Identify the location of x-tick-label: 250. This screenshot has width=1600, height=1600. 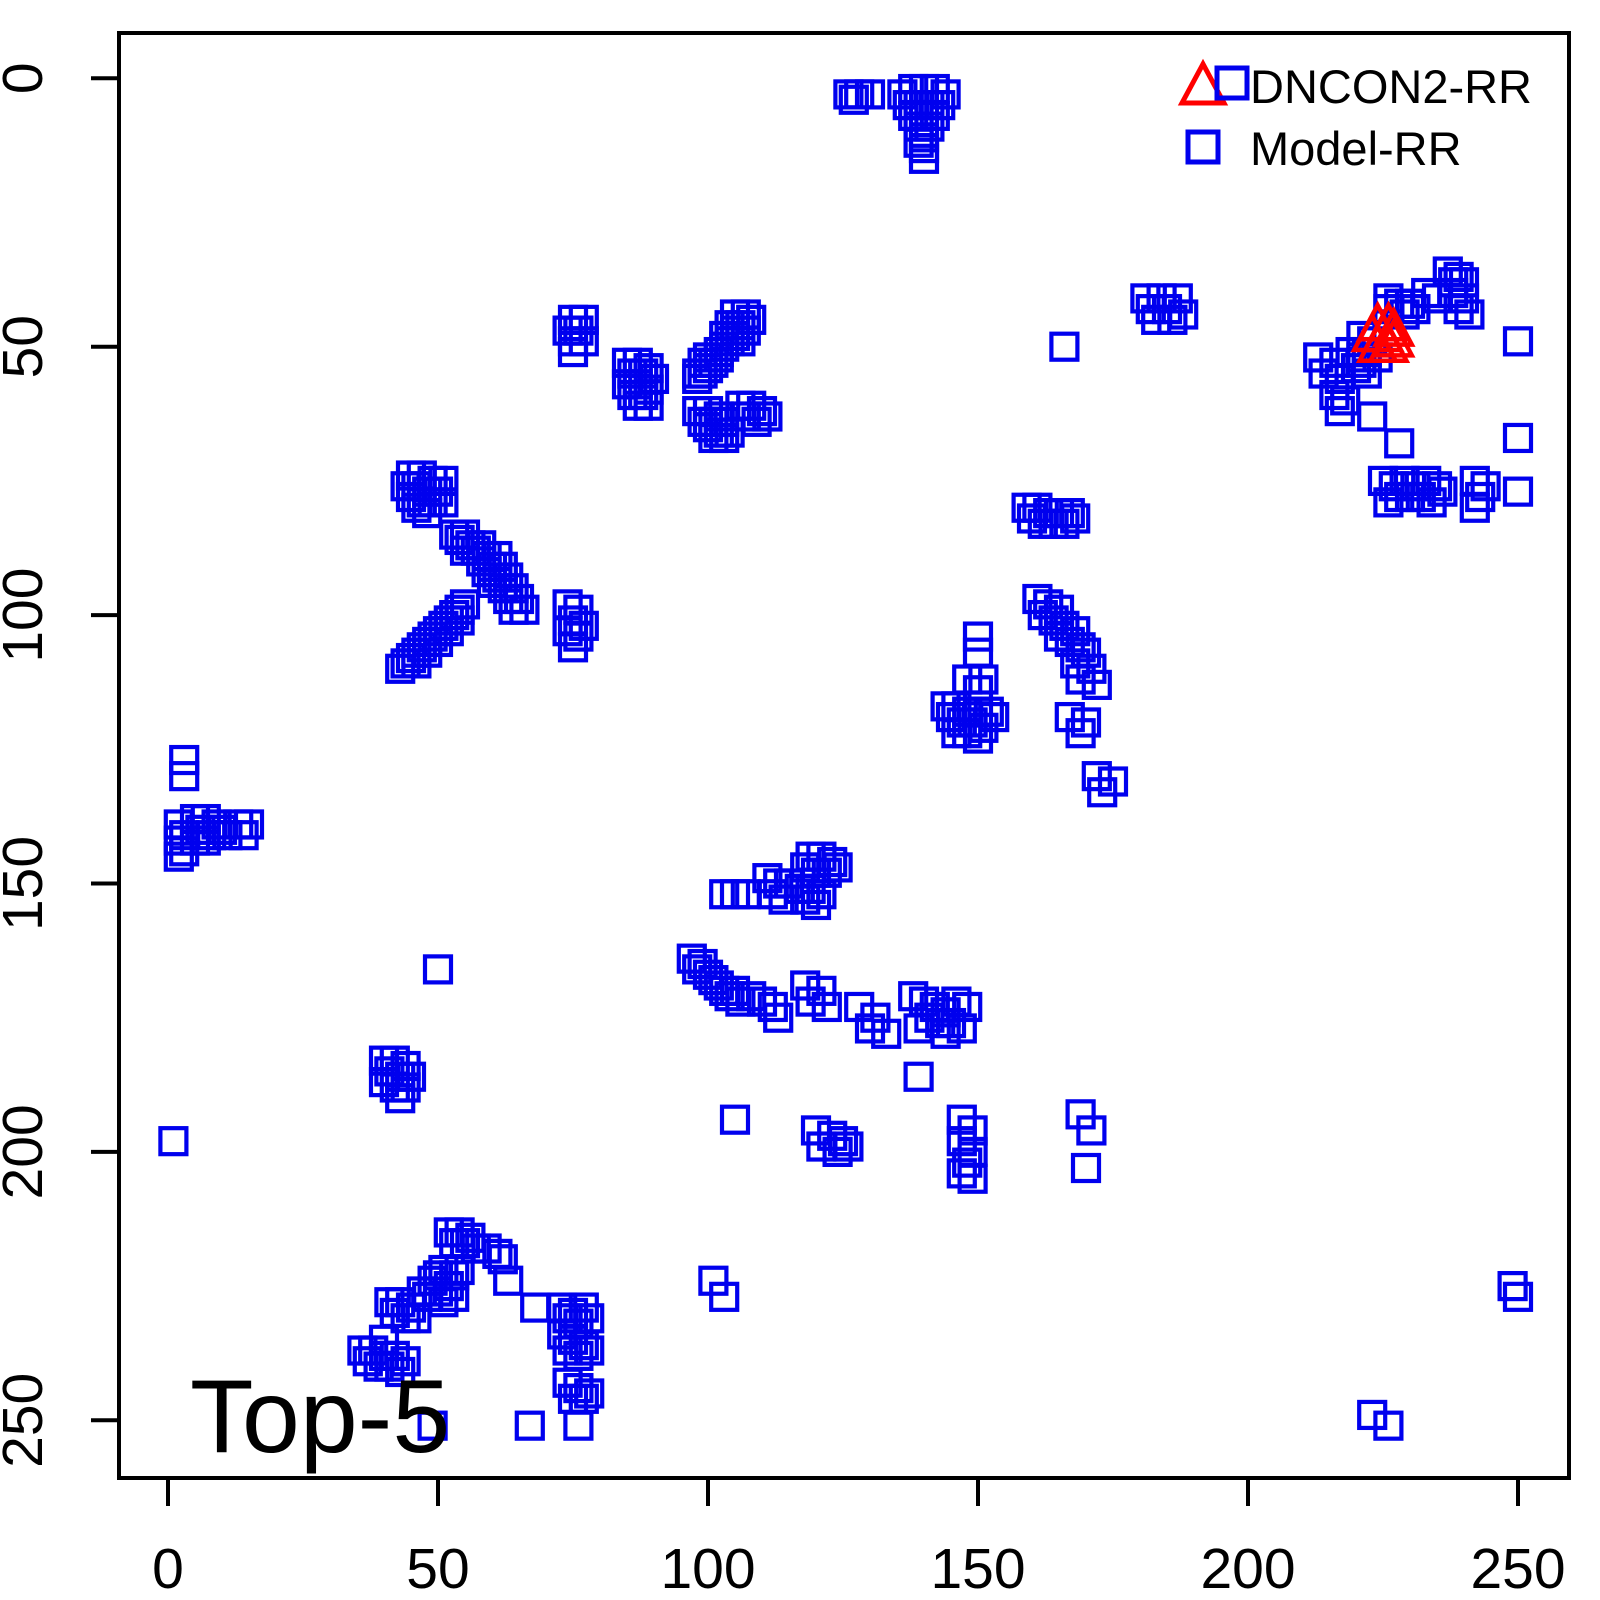
(1517, 1568).